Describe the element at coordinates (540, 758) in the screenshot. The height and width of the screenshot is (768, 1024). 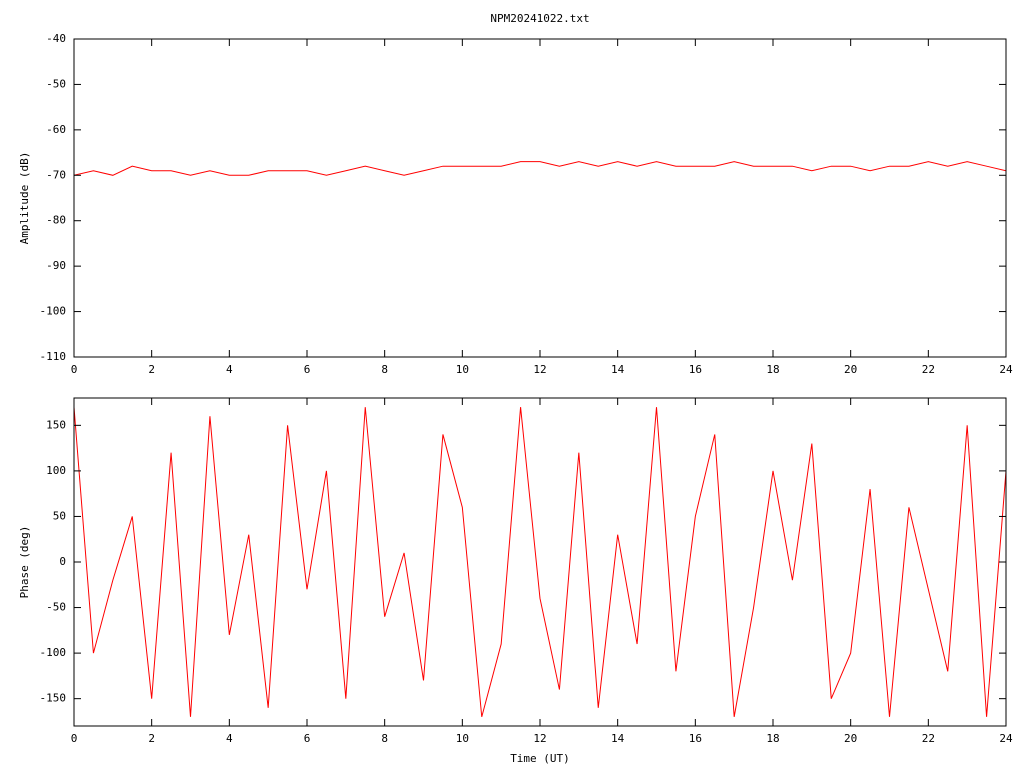
I see `x-axis-label: Time (UT)` at that location.